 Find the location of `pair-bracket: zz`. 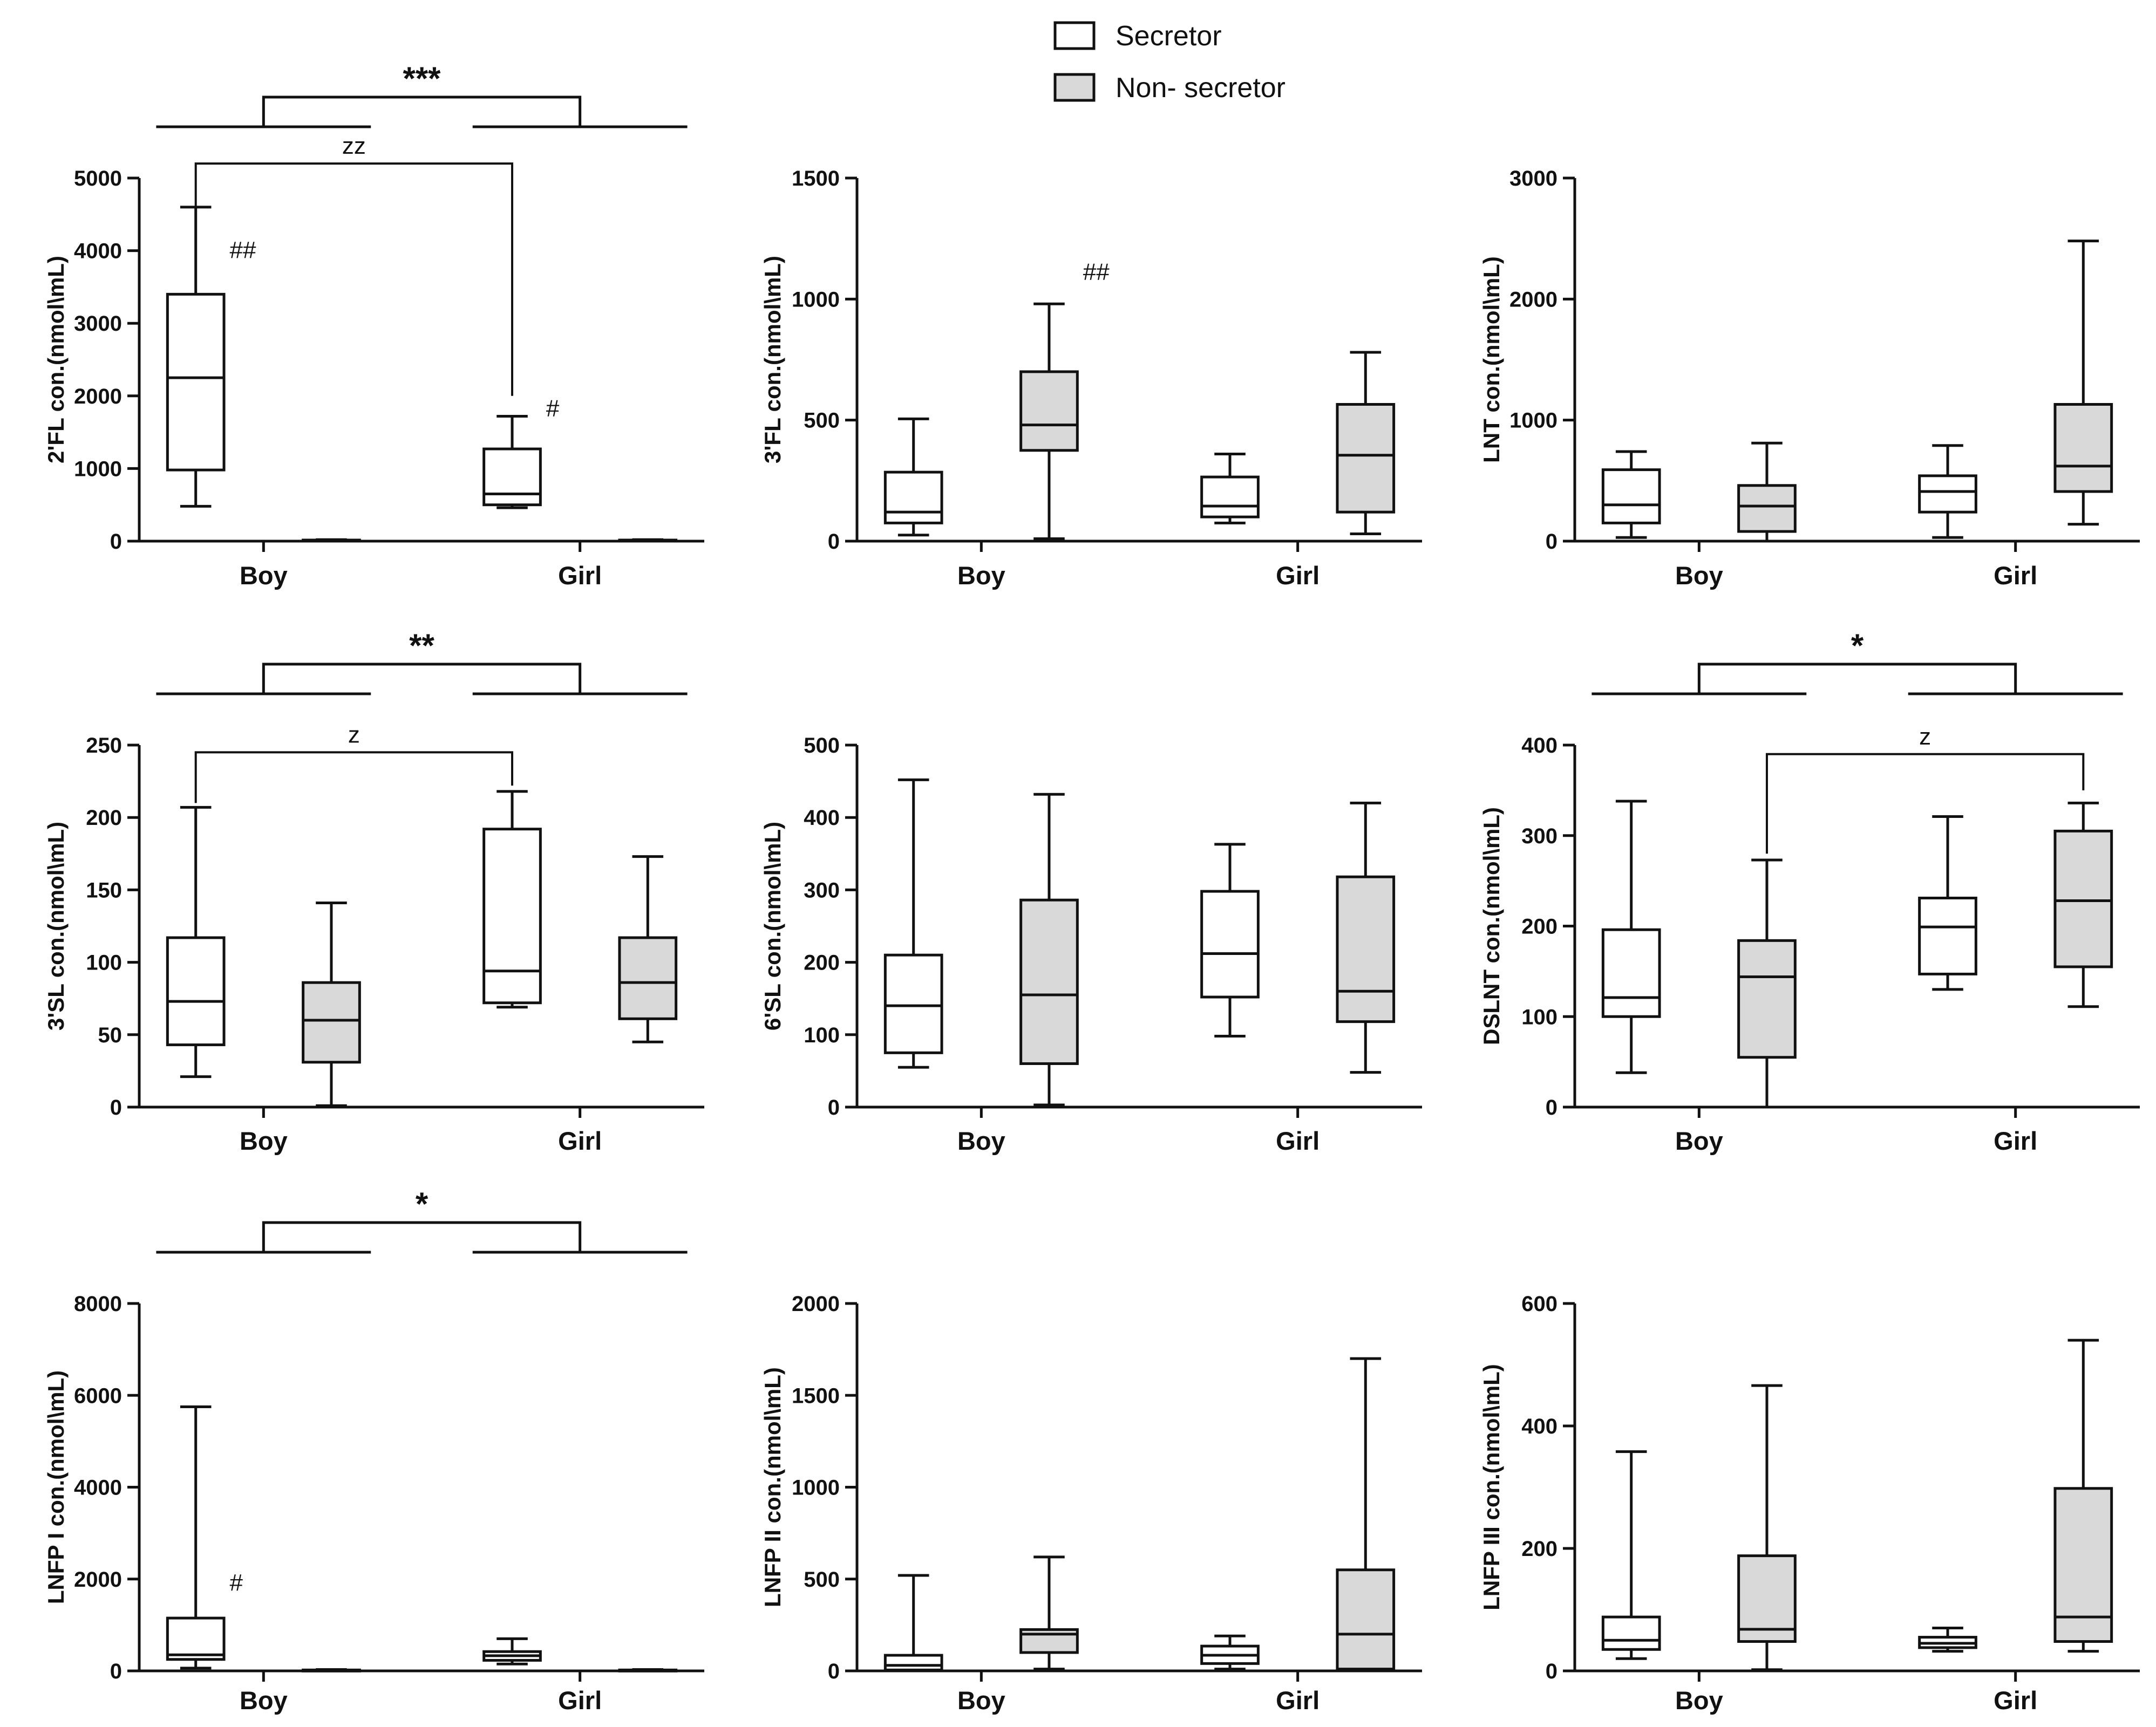

pair-bracket: zz is located at coordinates (354, 264).